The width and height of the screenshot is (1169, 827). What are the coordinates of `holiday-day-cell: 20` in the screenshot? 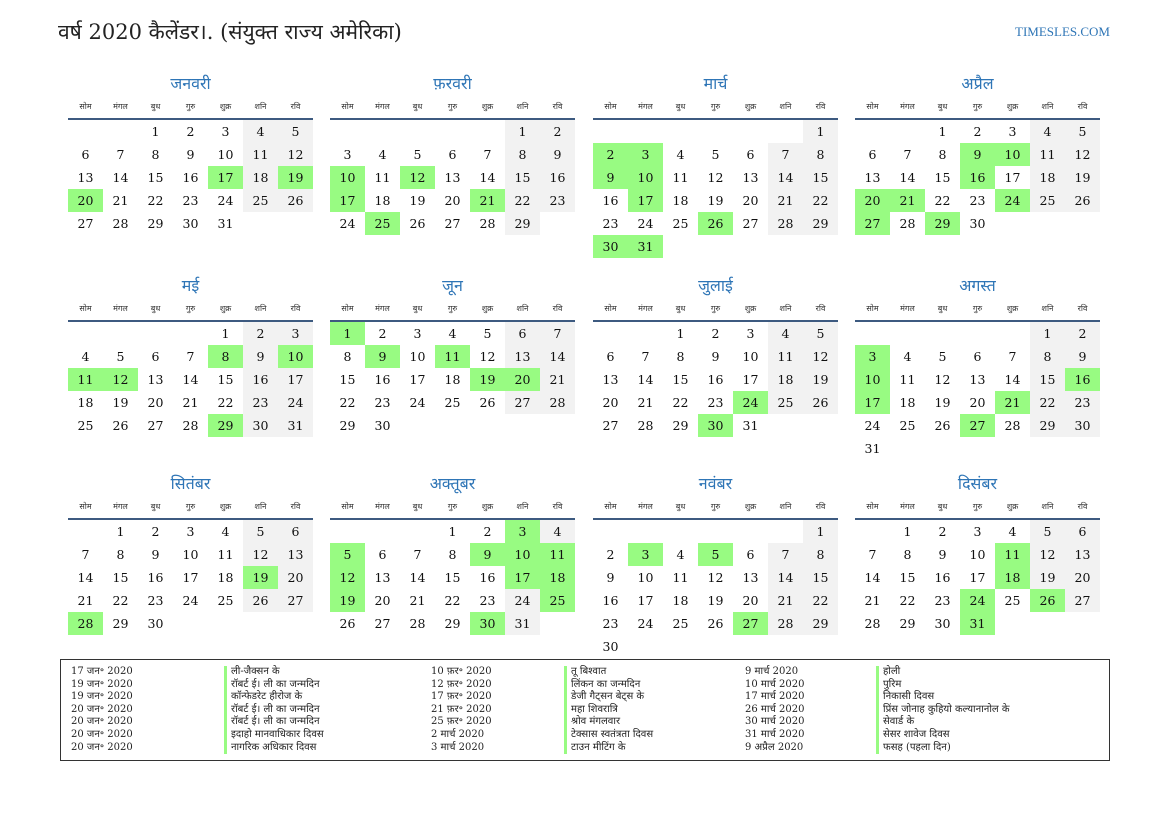 It's located at (85, 200).